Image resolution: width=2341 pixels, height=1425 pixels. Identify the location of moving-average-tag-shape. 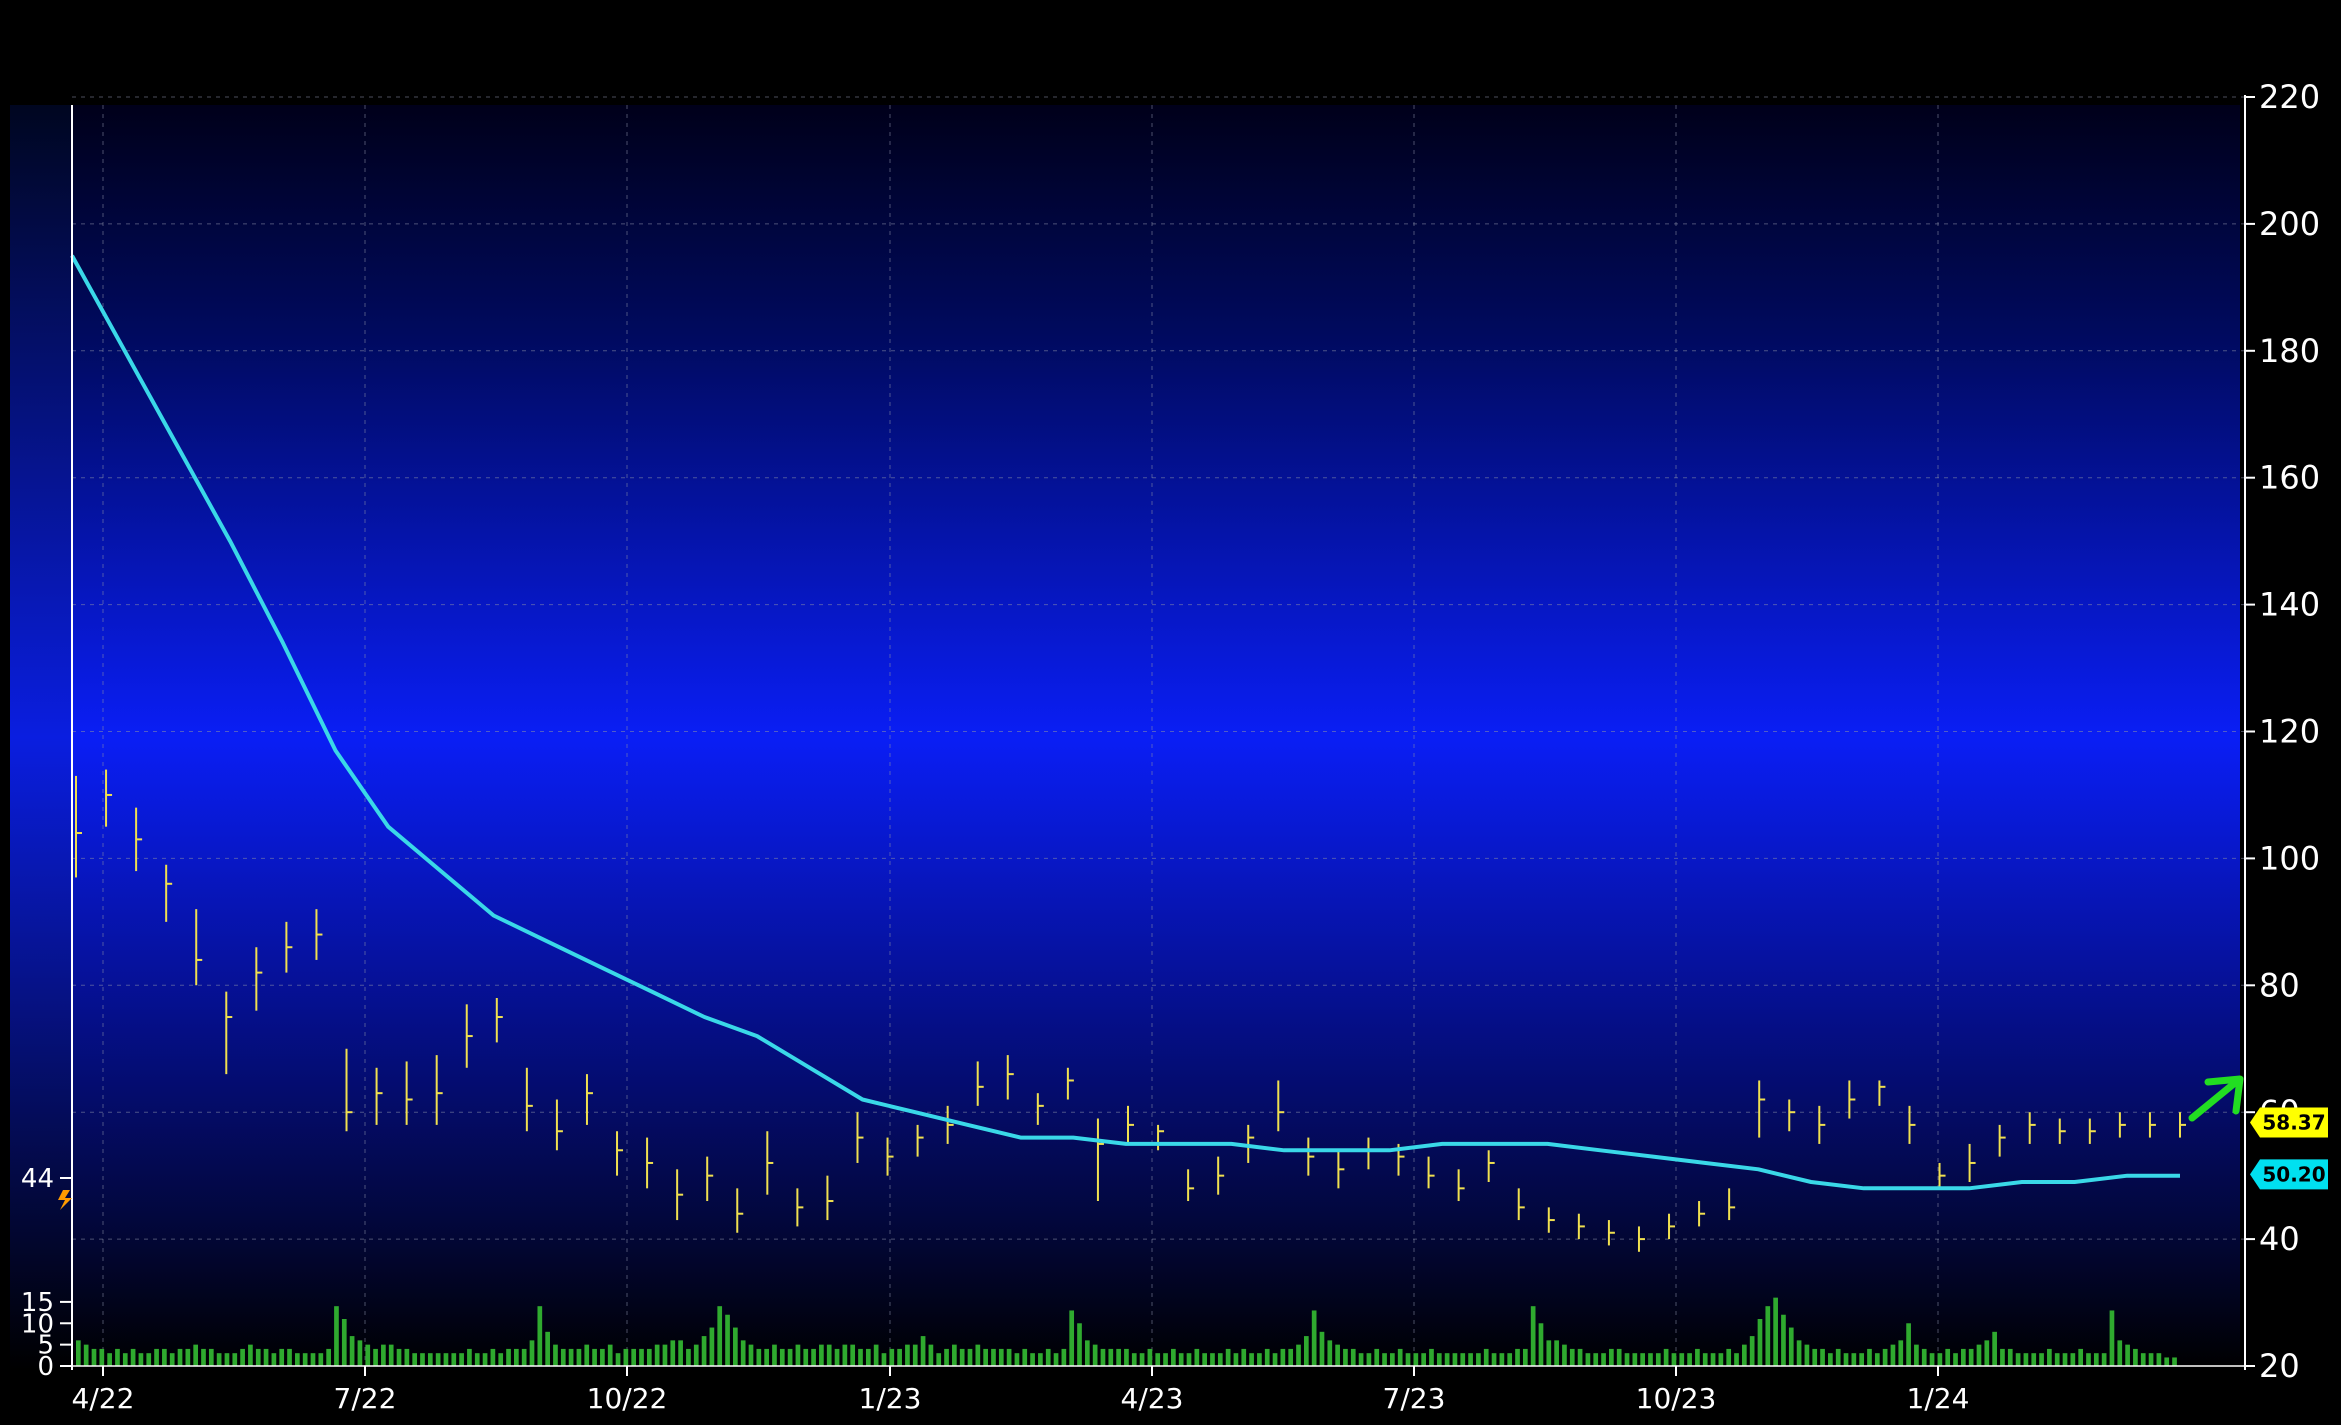
(2289, 1174).